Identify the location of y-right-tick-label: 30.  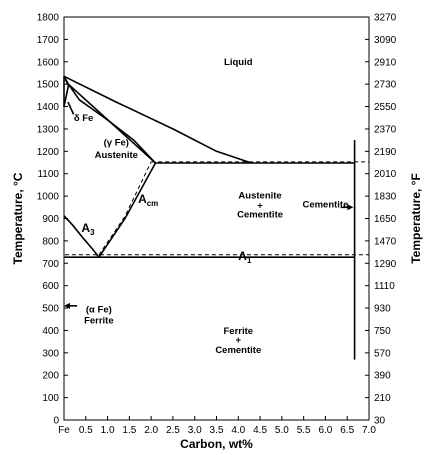
(380, 421).